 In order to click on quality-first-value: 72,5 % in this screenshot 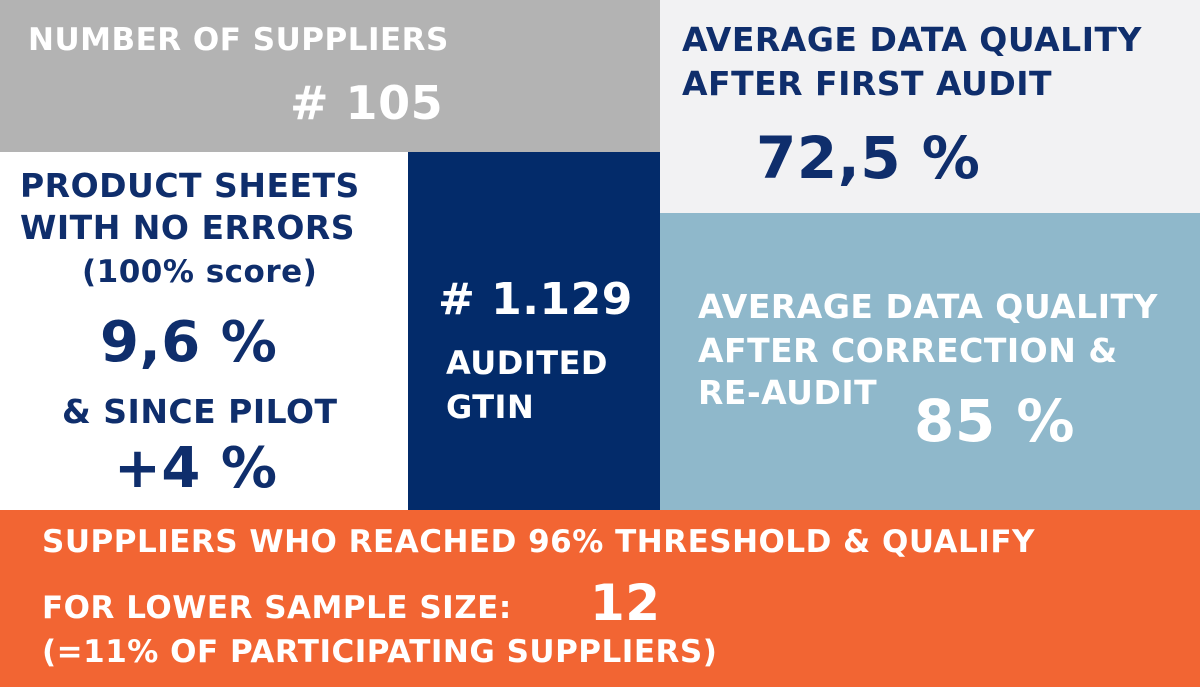, I will do `click(868, 158)`.